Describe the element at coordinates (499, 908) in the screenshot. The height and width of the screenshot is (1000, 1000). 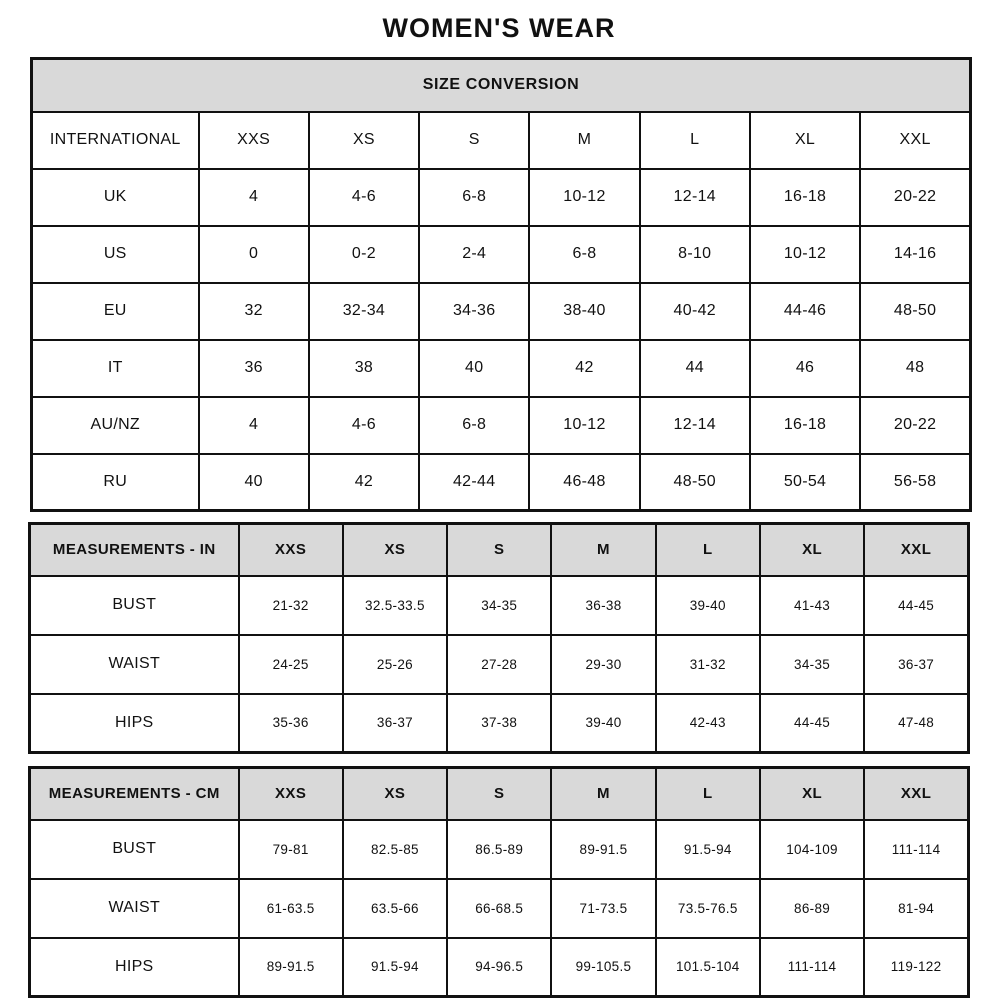
I see `cell-value: 66-68.5` at that location.